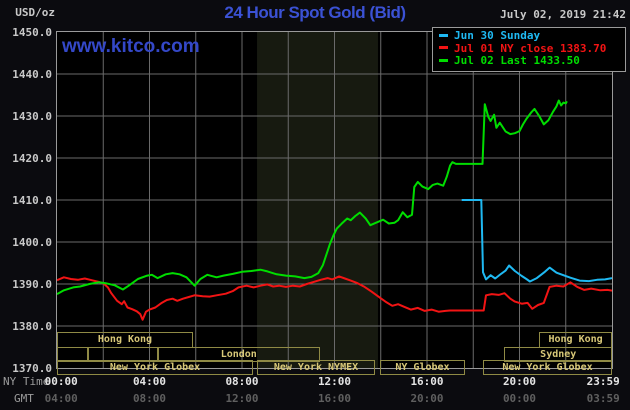 This screenshot has height=410, width=630. What do you see at coordinates (427, 381) in the screenshot?
I see `ny-time-tick-label: 16:00` at bounding box center [427, 381].